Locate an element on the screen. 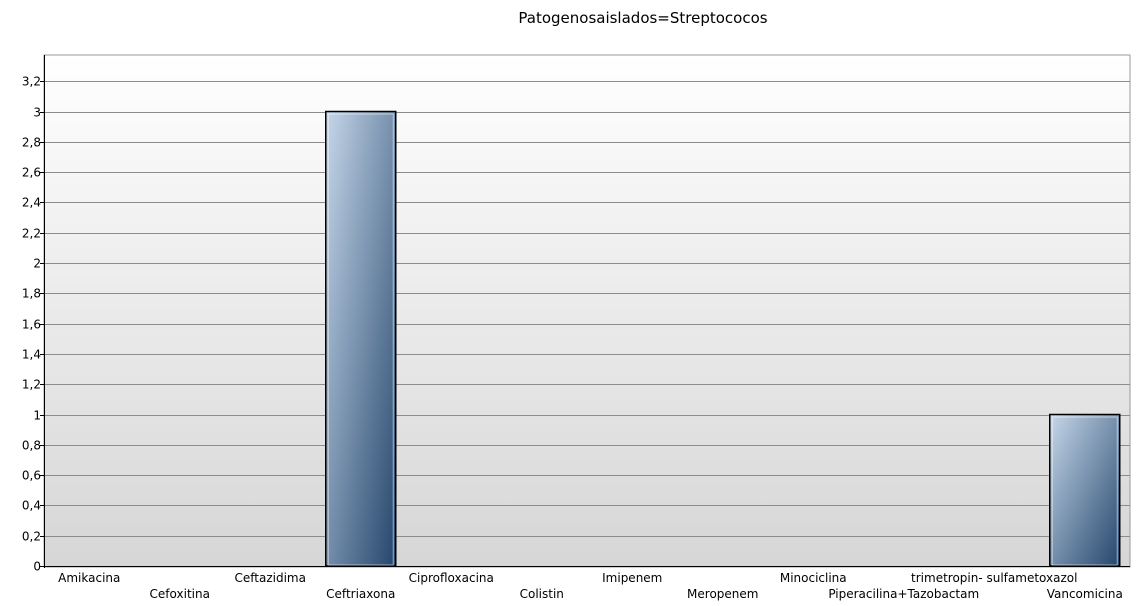 The image size is (1146, 606). y-tick-label: 1,4 is located at coordinates (31, 355).